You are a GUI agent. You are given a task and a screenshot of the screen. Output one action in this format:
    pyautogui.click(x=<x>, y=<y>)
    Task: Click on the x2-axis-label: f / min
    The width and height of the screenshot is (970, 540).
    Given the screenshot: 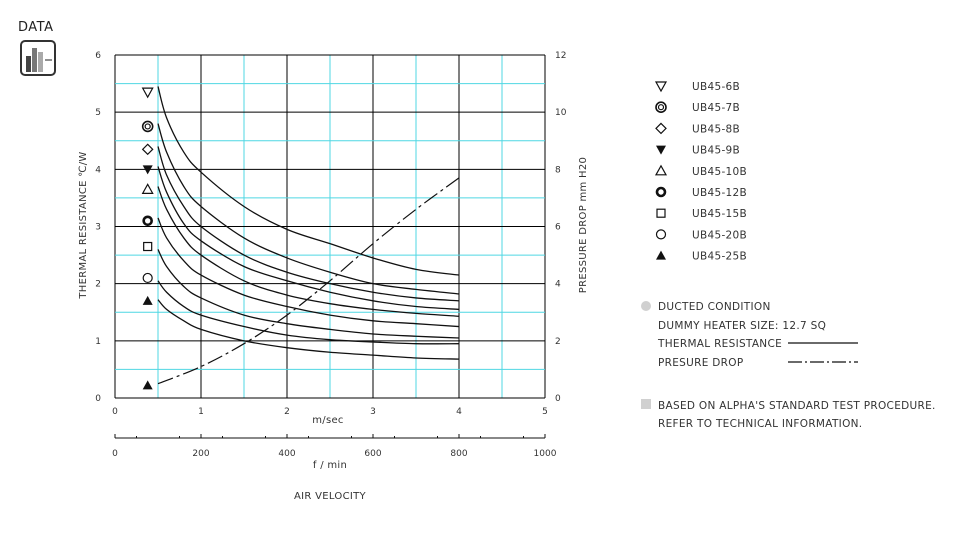 What is the action you would take?
    pyautogui.click(x=330, y=465)
    